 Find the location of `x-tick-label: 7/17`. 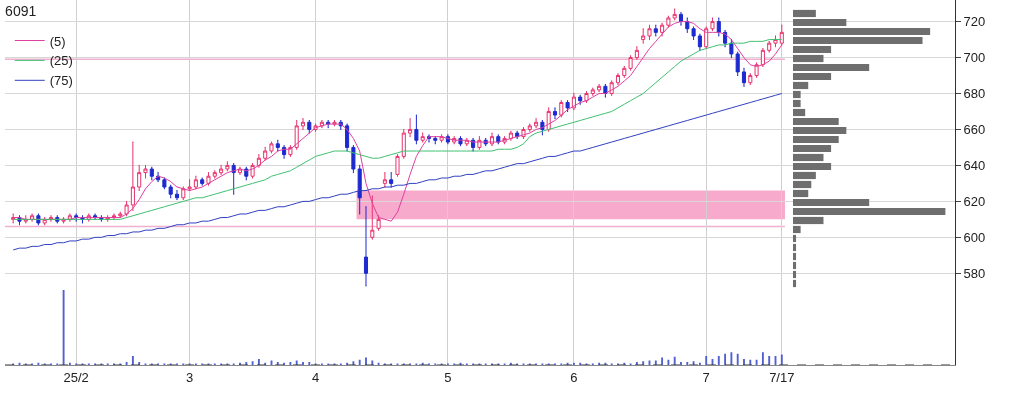

x-tick-label: 7/17 is located at coordinates (782, 377).